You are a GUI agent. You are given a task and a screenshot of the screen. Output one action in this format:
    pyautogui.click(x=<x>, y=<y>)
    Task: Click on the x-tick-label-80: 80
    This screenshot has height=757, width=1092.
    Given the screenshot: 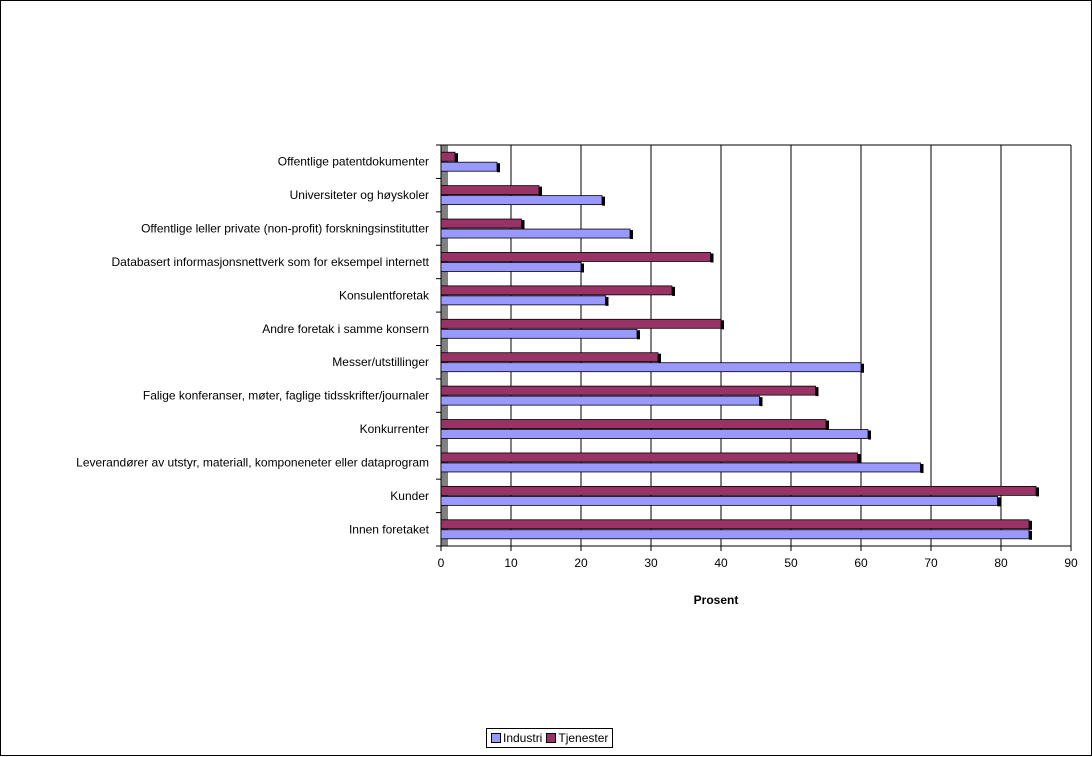 What is the action you would take?
    pyautogui.click(x=1001, y=563)
    